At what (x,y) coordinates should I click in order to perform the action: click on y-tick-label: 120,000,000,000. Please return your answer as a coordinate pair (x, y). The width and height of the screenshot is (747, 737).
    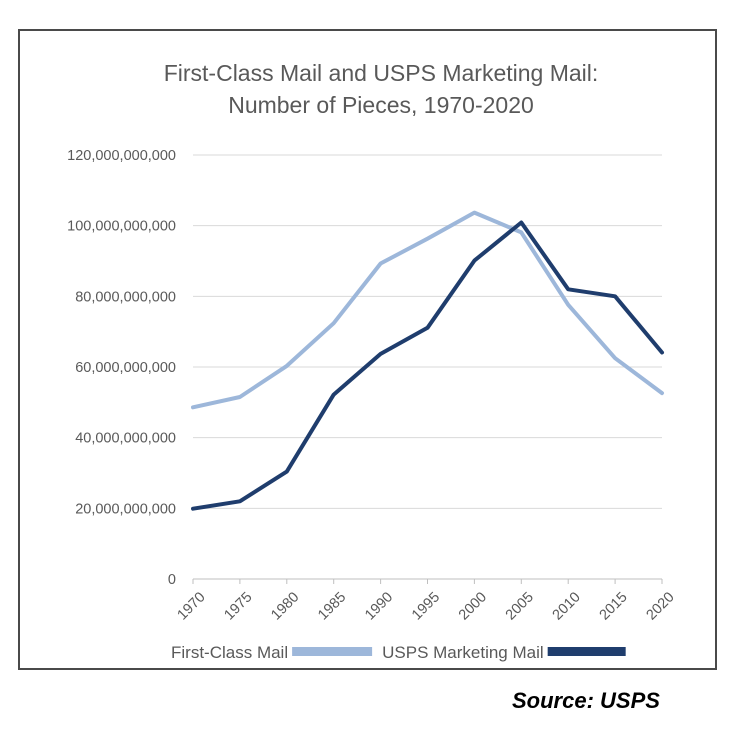
    Looking at the image, I should click on (121, 156).